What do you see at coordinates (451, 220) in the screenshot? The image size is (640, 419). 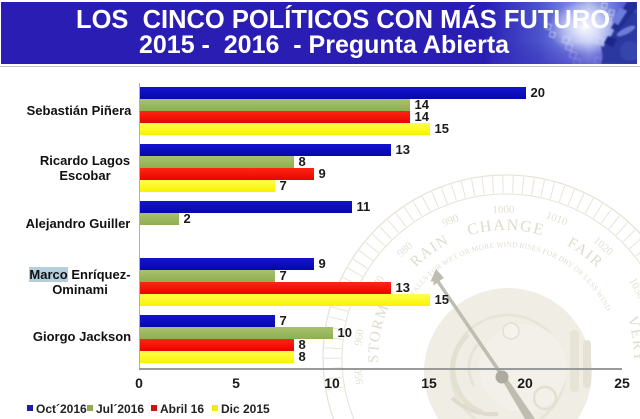 I see `svg-text: 990` at bounding box center [451, 220].